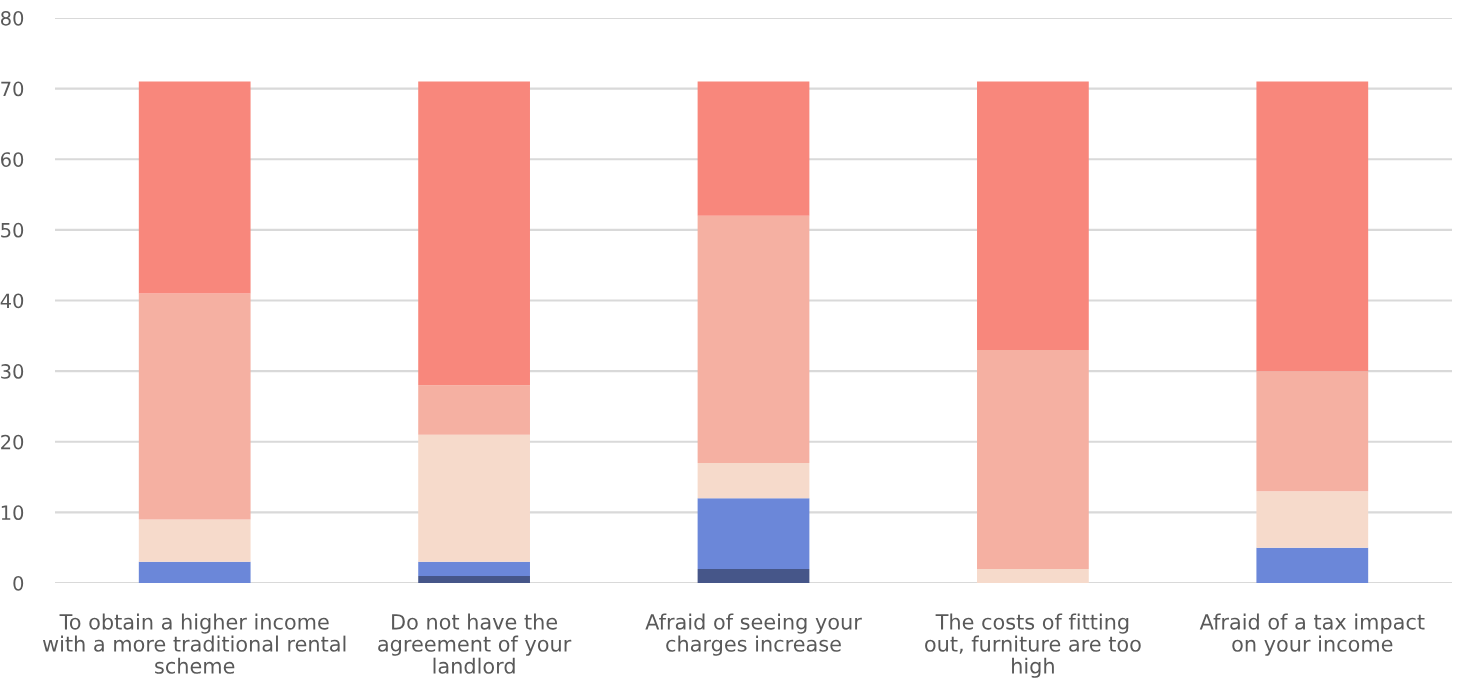 This screenshot has height=689, width=1461. What do you see at coordinates (12, 442) in the screenshot?
I see `y-tick-label: 20` at bounding box center [12, 442].